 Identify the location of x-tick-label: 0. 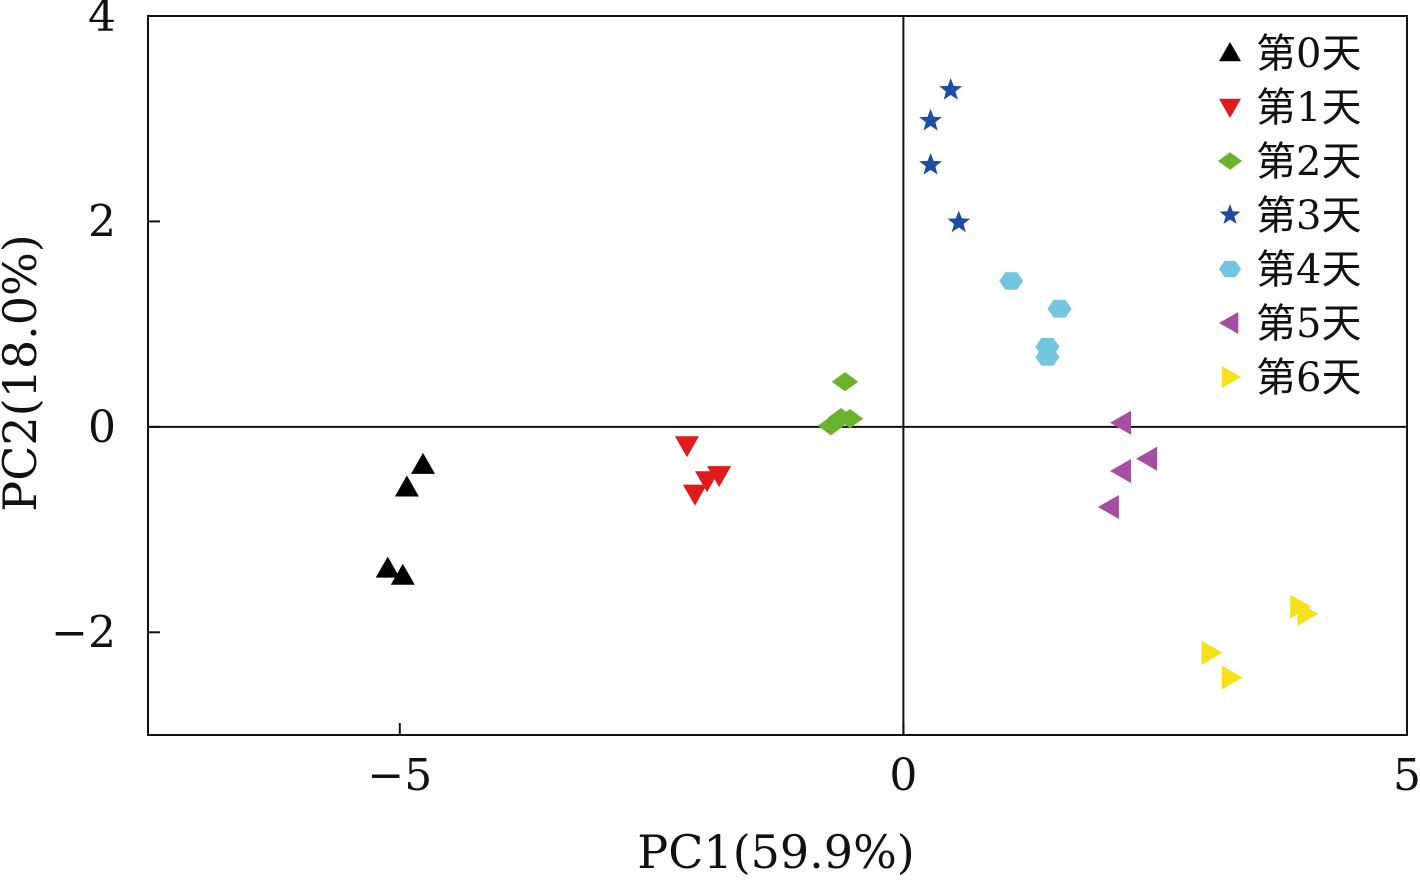
(903, 775).